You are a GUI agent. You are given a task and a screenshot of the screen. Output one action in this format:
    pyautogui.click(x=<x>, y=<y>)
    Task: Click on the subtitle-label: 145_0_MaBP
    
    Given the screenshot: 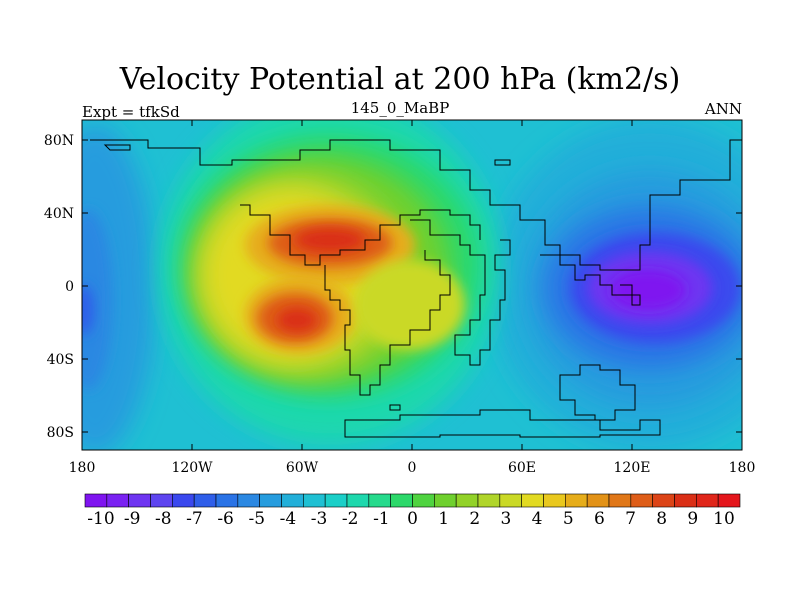 What is the action you would take?
    pyautogui.click(x=400, y=108)
    